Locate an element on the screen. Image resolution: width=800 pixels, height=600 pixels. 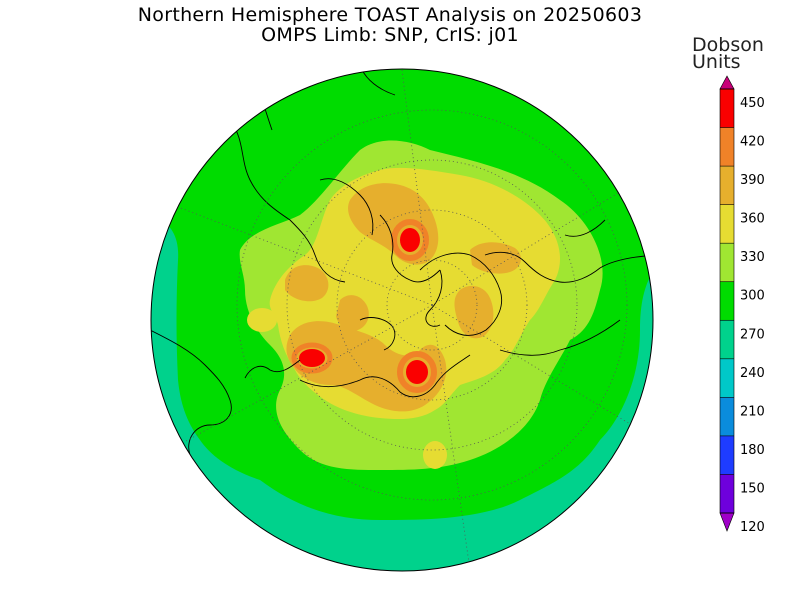
contour-420-450-west is located at coordinates (312, 358).